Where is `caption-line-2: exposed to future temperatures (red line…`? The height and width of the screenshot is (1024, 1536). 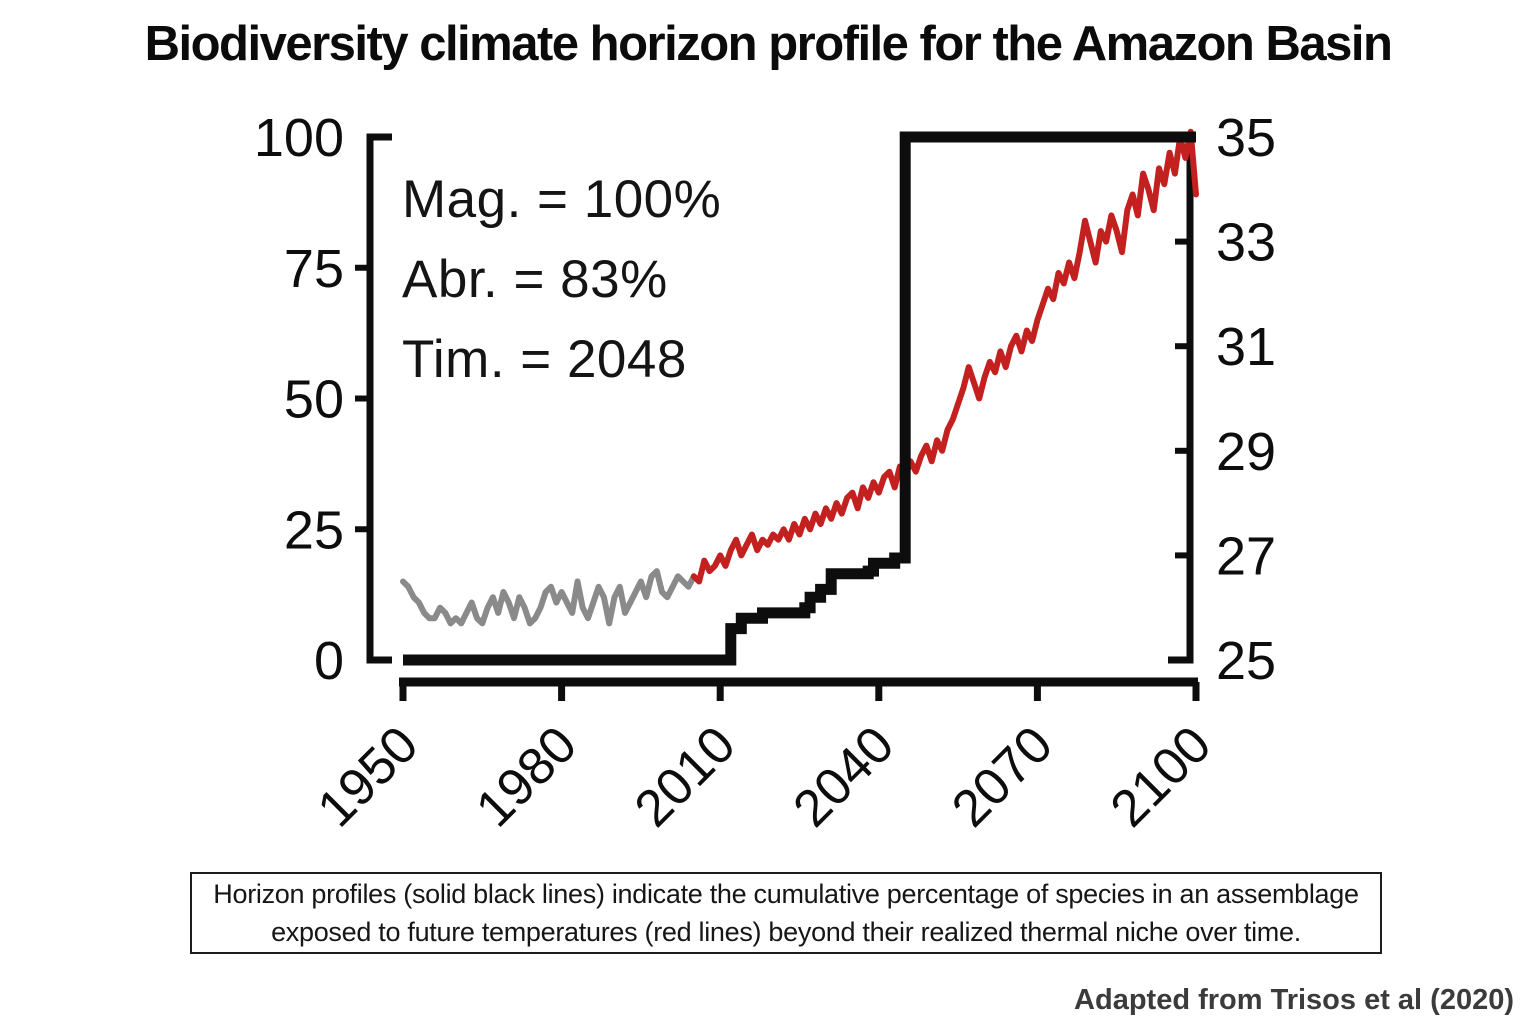 caption-line-2: exposed to future temperatures (red line… is located at coordinates (786, 932).